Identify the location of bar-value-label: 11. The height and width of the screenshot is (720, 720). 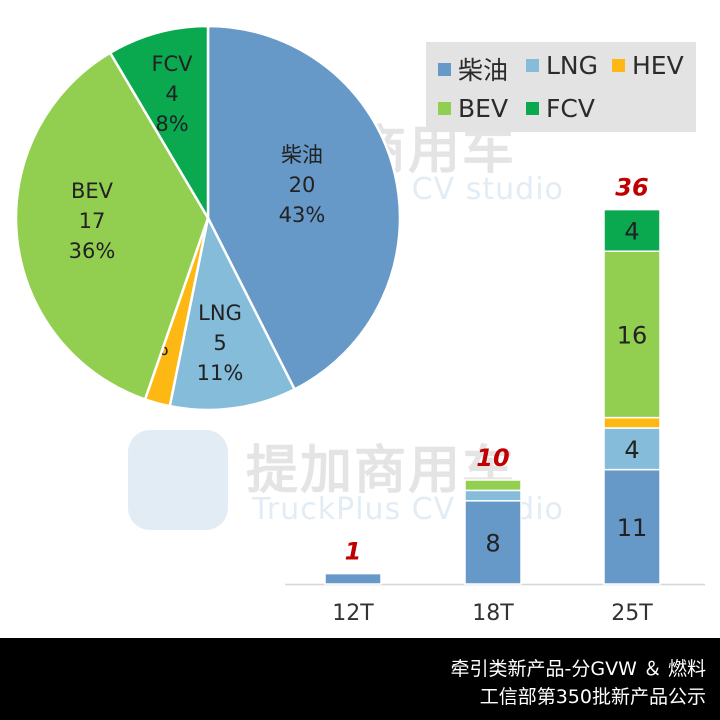
(632, 528).